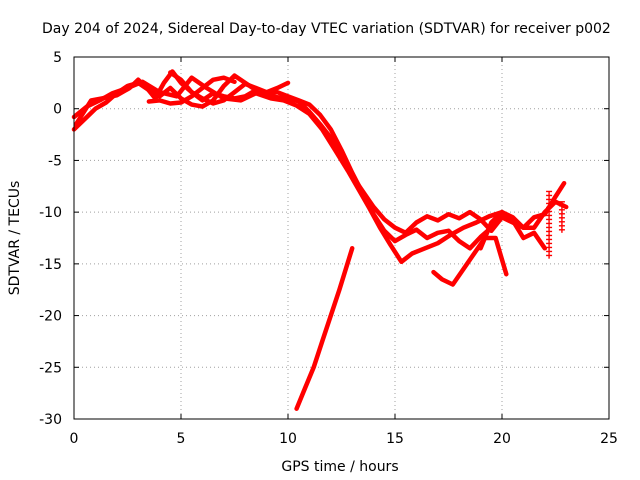 This screenshot has height=480, width=640. What do you see at coordinates (339, 467) in the screenshot?
I see `x-axis-title: GPS time / hours` at bounding box center [339, 467].